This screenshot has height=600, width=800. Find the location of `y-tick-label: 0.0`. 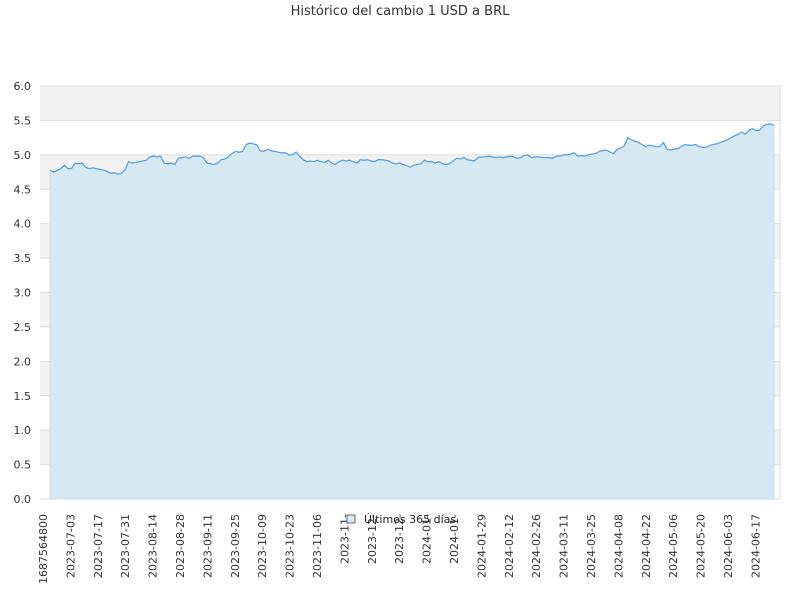

y-tick-label: 0.0 is located at coordinates (23, 499).